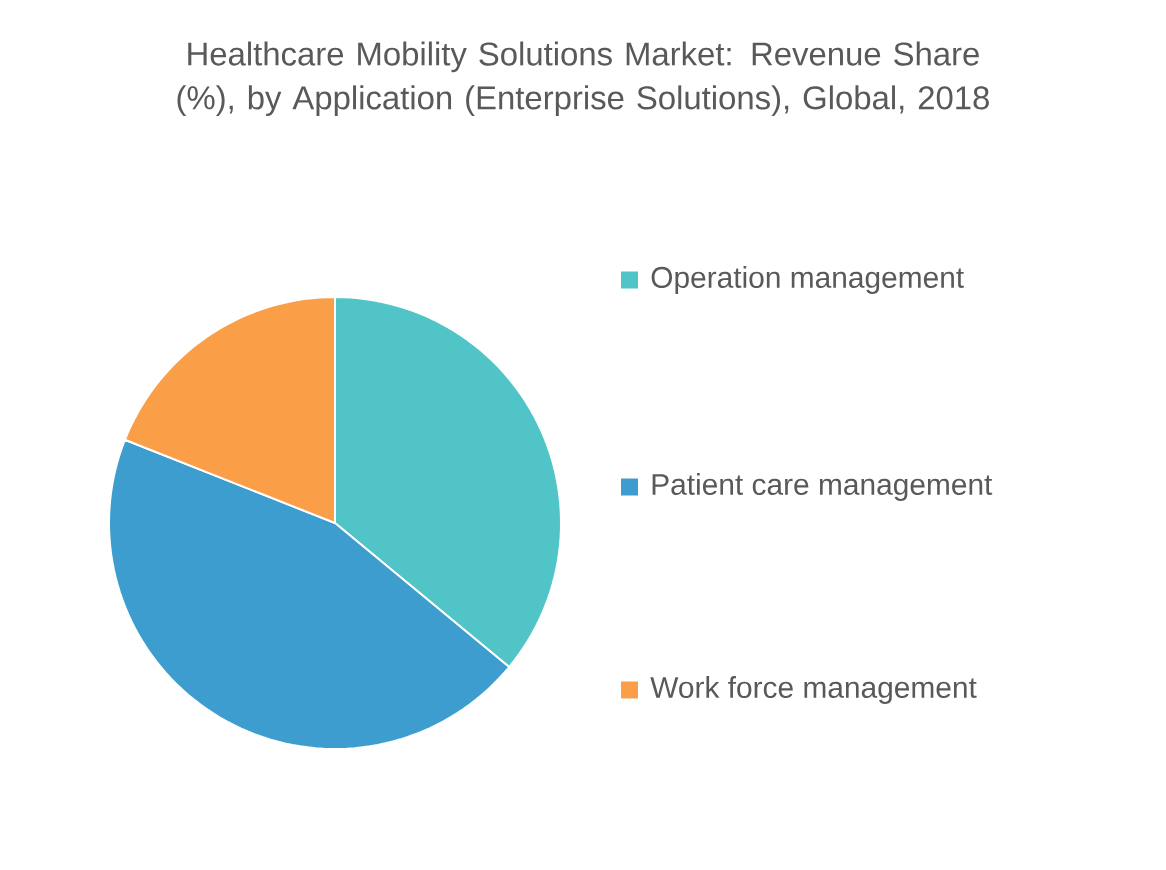 Image resolution: width=1166 pixels, height=870 pixels. I want to click on legend-label: Patient care management, so click(822, 487).